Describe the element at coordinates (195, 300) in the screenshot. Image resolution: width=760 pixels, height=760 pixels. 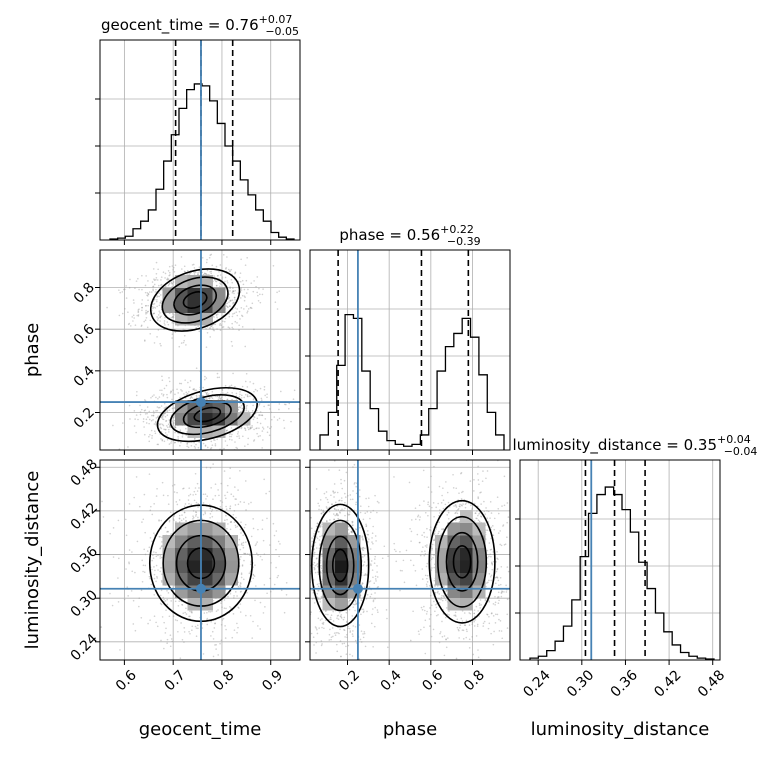
I see `contour-level` at that location.